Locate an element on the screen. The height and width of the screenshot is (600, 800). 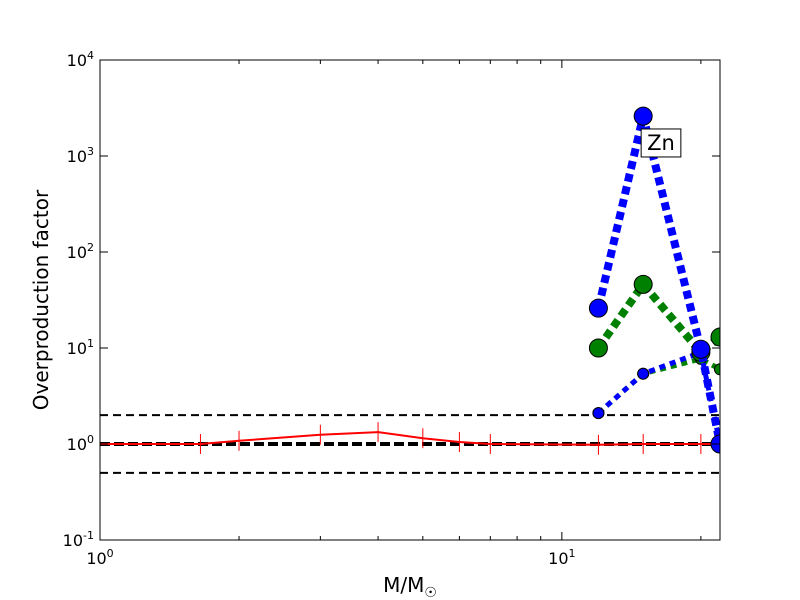
y-tick-label-3: 10² is located at coordinates (80, 251).